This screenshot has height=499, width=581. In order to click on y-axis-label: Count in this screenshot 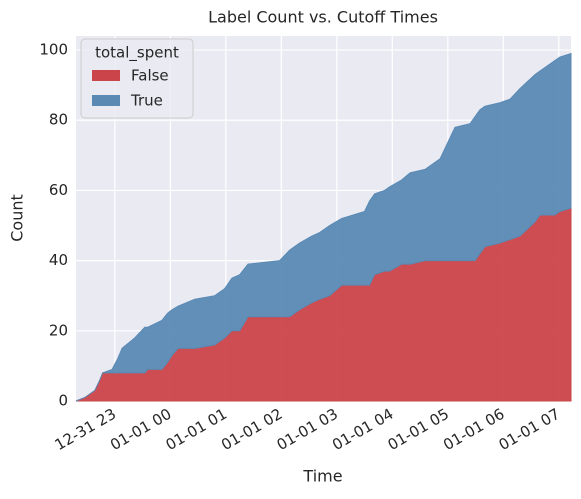, I will do `click(17, 218)`.